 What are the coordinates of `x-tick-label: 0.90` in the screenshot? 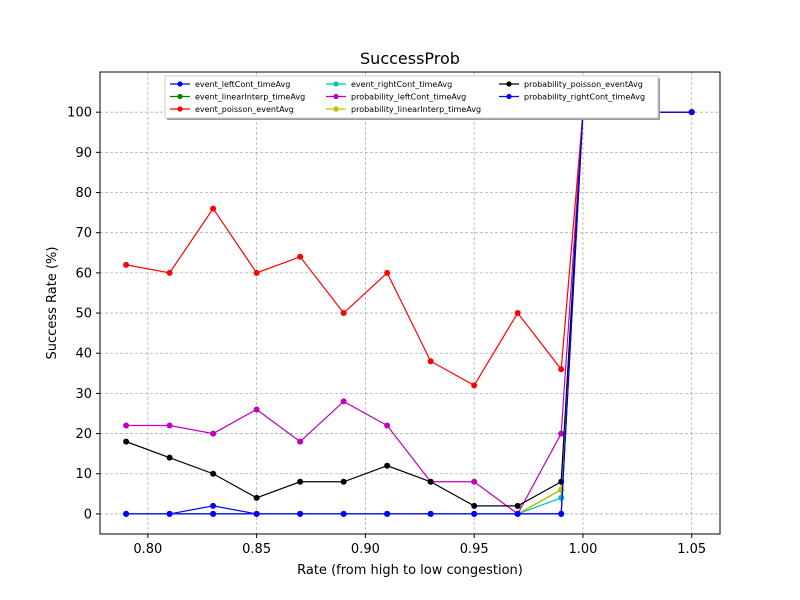 It's located at (365, 549).